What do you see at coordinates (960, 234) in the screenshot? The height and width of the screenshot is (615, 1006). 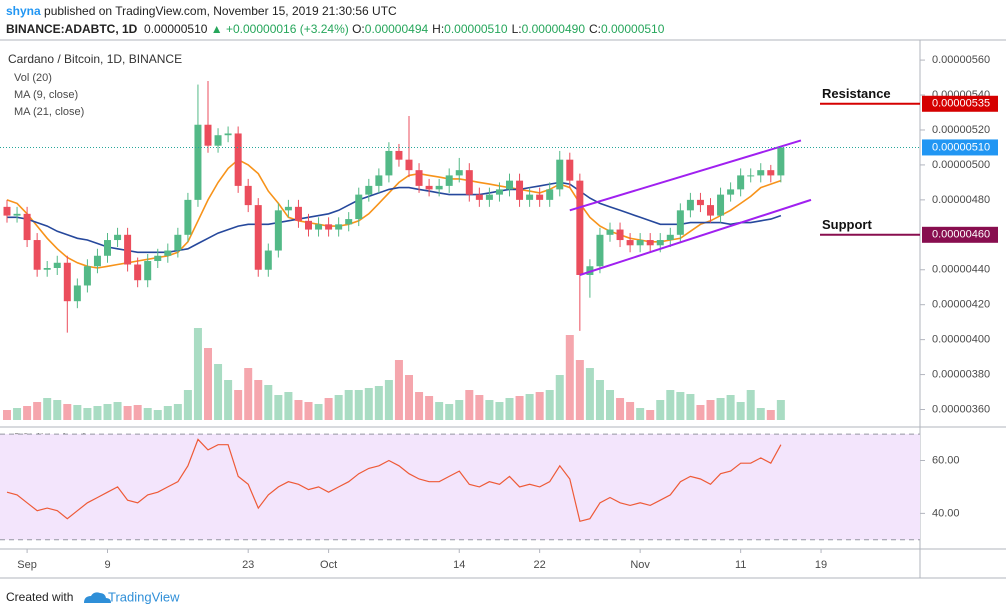 I see `level-box` at bounding box center [960, 234].